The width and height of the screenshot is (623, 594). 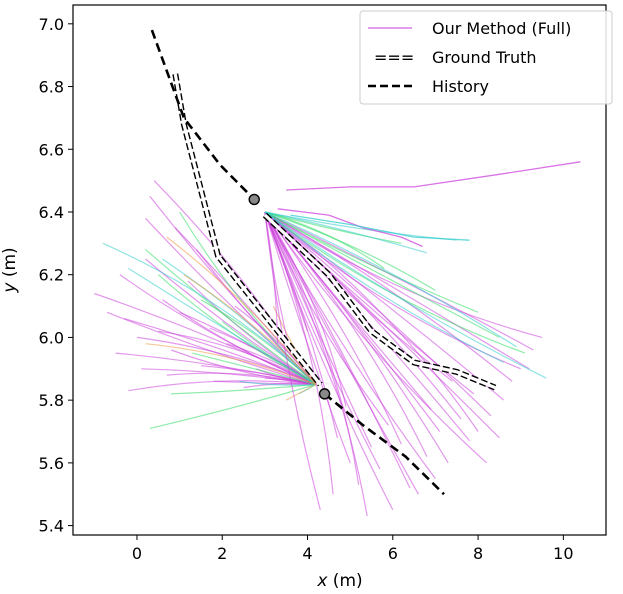 I want to click on y-tick-label: 7.0, so click(x=51, y=24).